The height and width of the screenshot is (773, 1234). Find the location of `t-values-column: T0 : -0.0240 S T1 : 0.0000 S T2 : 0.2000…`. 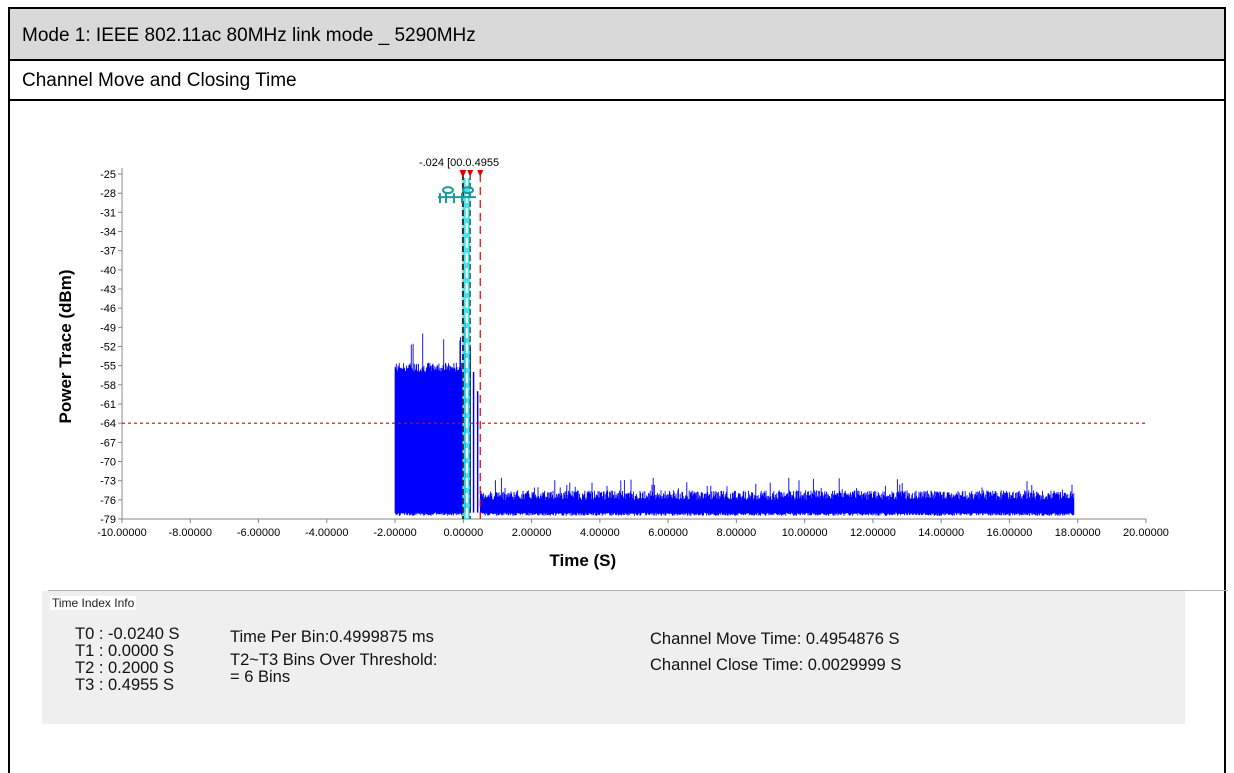

t-values-column: T0 : -0.0240 S T1 : 0.0000 S T2 : 0.2000… is located at coordinates (127, 660).